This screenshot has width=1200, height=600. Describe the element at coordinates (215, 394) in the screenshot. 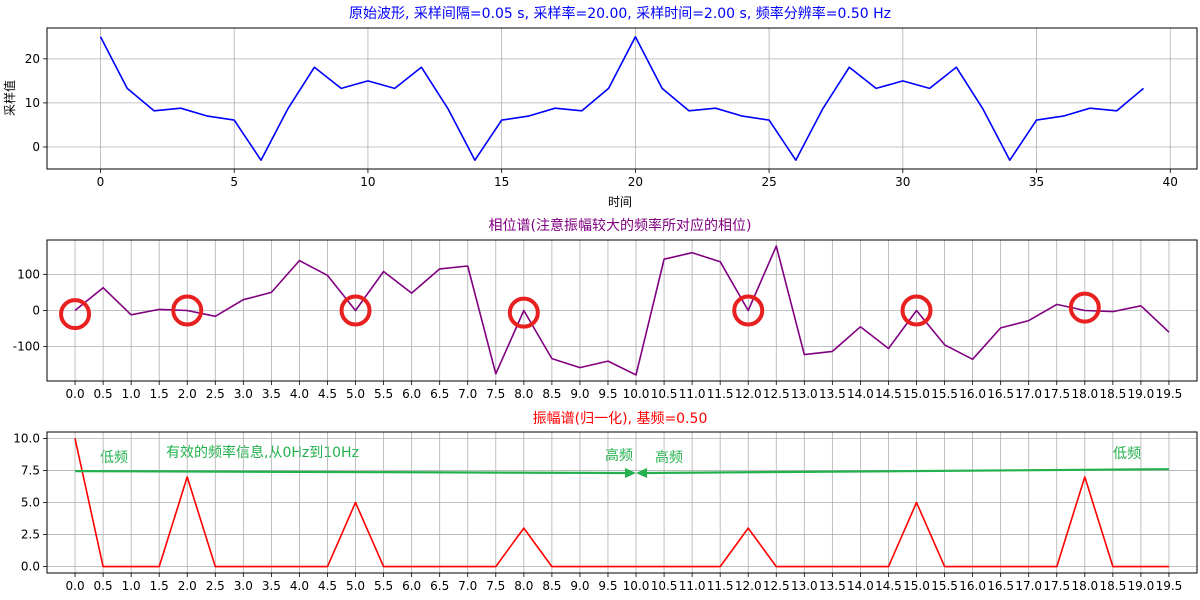

I see `phase-spectrum-x-tick-label: 2.5` at that location.